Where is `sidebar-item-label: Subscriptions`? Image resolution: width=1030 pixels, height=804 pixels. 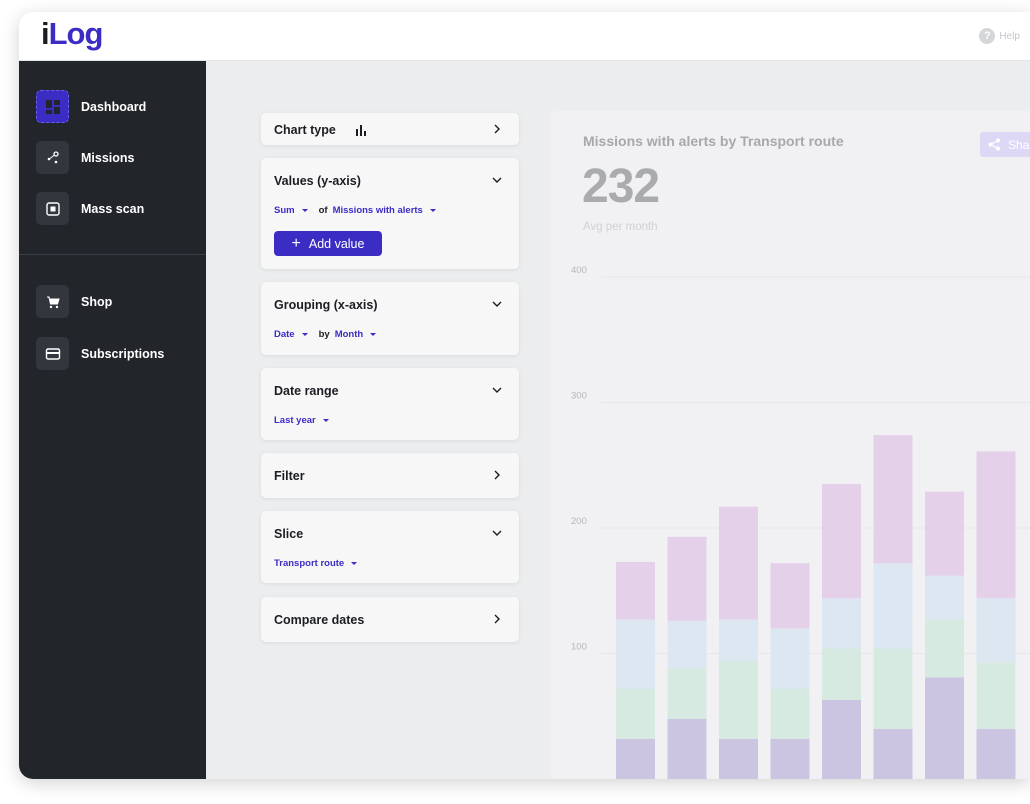
sidebar-item-label: Subscriptions is located at coordinates (123, 353).